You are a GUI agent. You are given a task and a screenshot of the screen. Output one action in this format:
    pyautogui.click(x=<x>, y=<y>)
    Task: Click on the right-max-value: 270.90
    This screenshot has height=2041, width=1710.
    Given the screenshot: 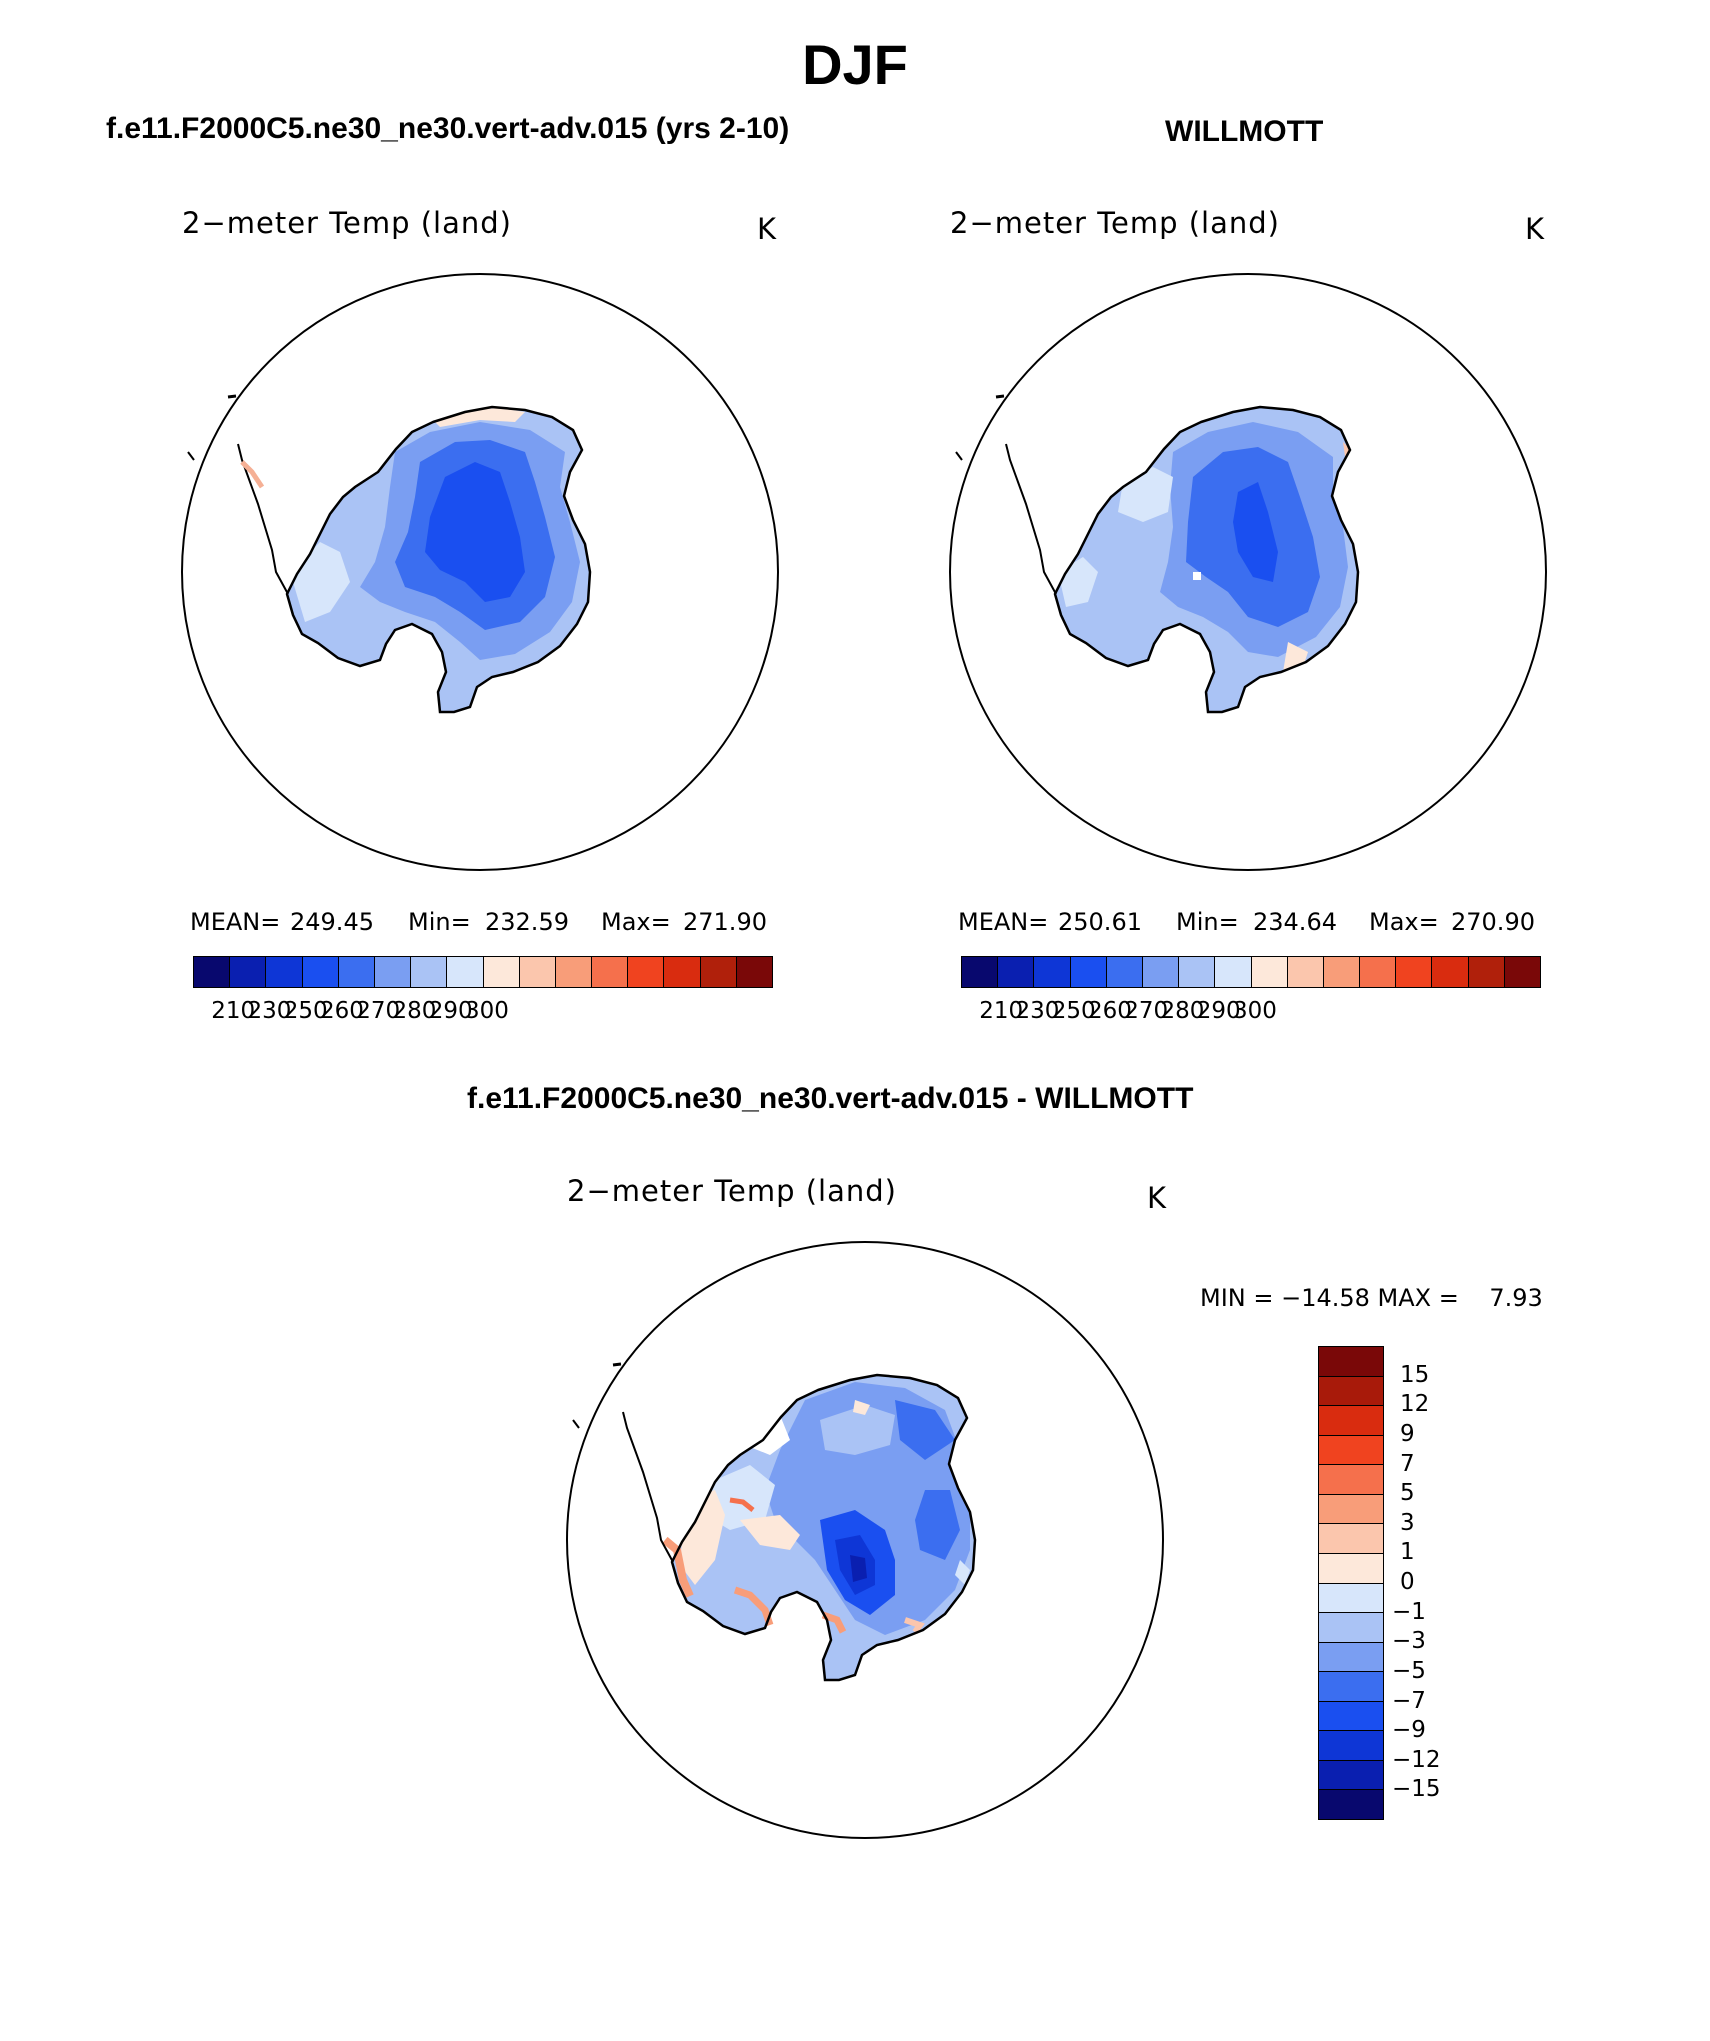 What is the action you would take?
    pyautogui.click(x=1493, y=922)
    